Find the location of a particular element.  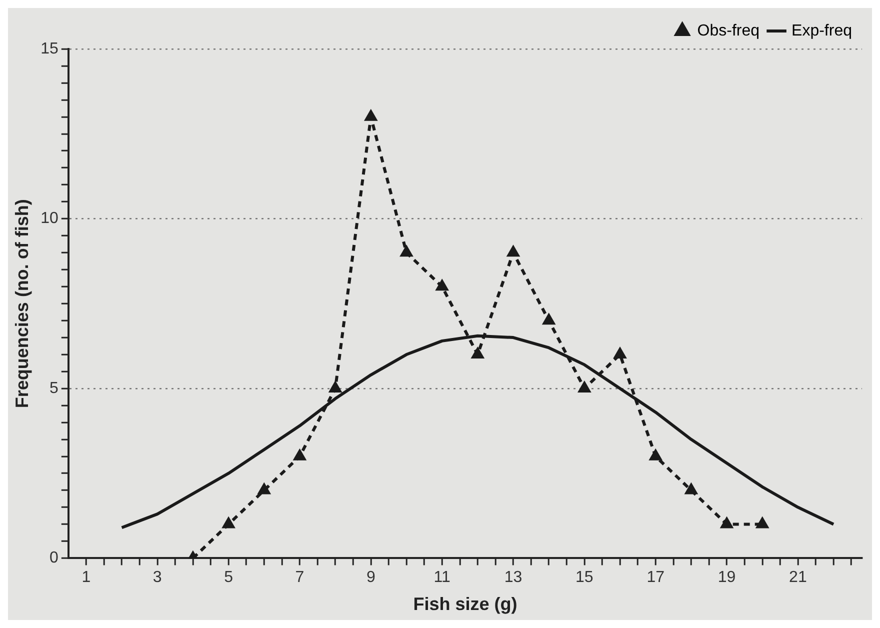

y-axis-title: Frequencies (no. of fish) is located at coordinates (22, 303).